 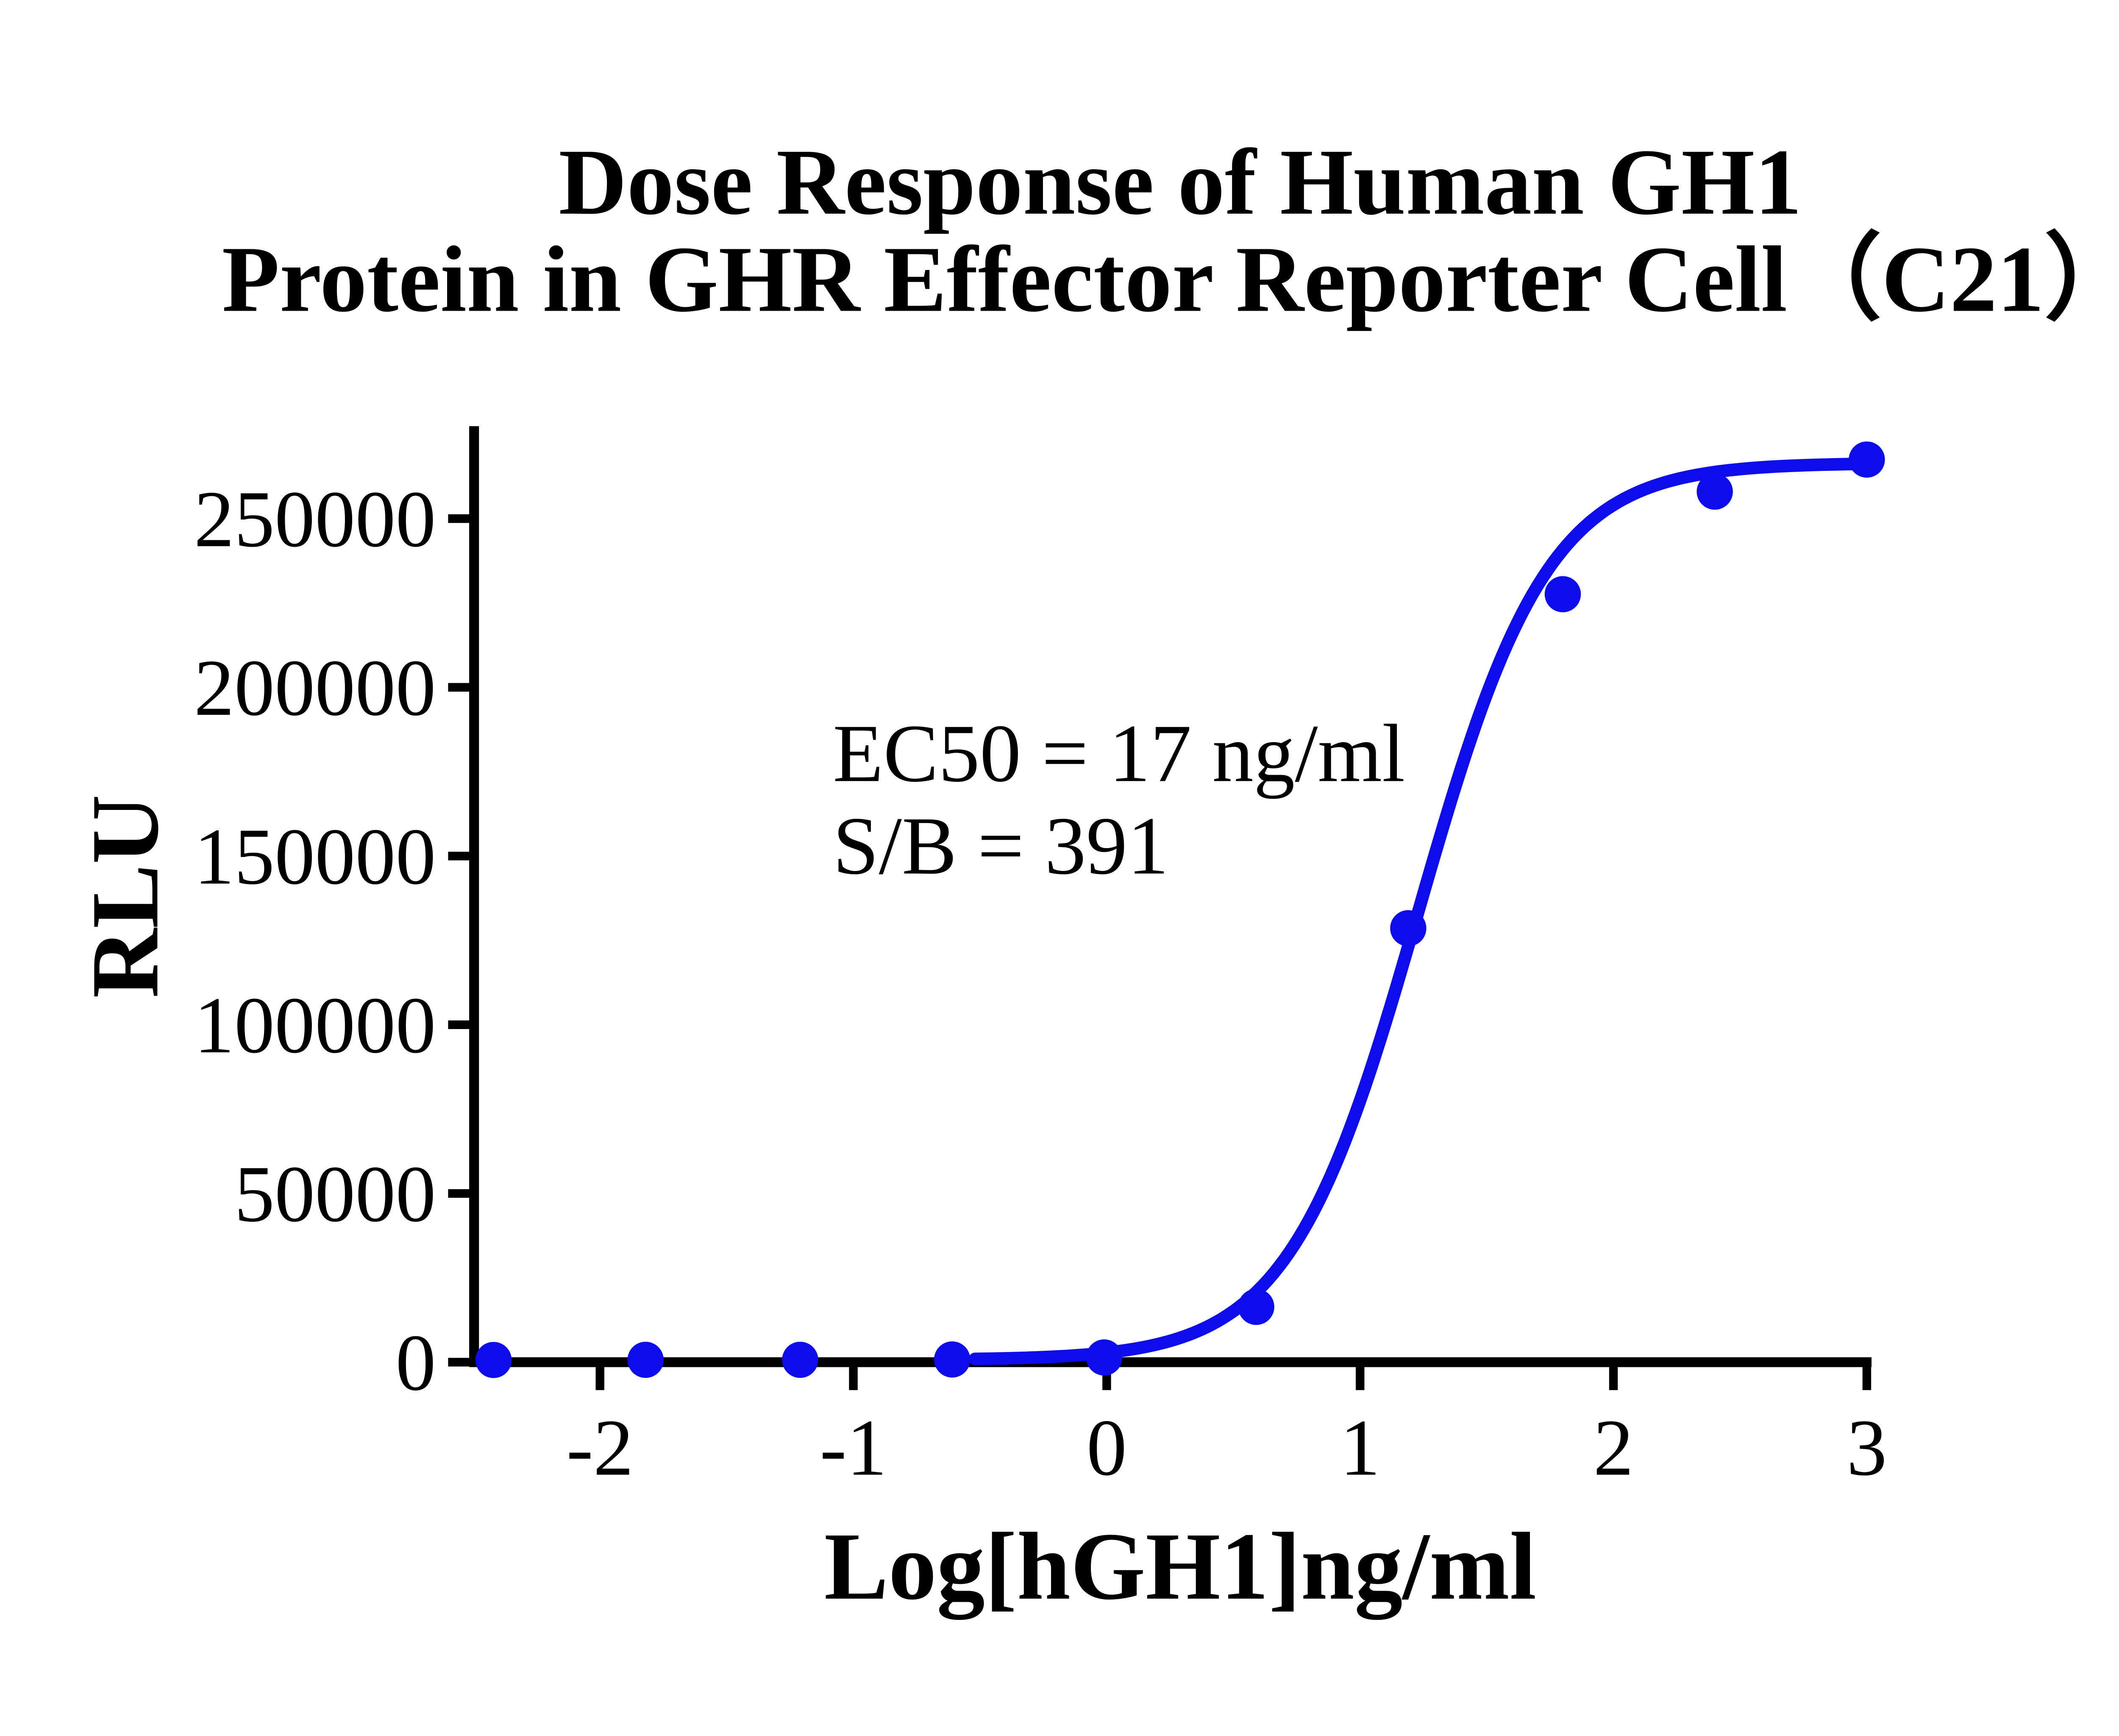 What do you see at coordinates (416, 1363) in the screenshot?
I see `y-tick-label: 0` at bounding box center [416, 1363].